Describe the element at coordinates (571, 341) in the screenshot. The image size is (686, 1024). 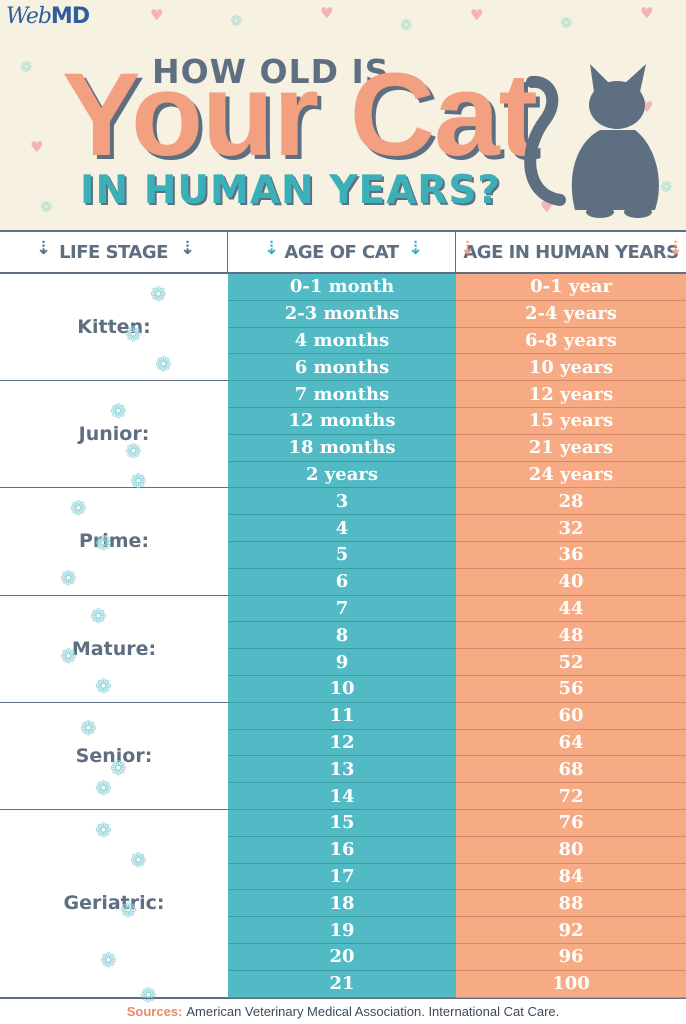
I see `human-age-cell: 6-8 years` at that location.